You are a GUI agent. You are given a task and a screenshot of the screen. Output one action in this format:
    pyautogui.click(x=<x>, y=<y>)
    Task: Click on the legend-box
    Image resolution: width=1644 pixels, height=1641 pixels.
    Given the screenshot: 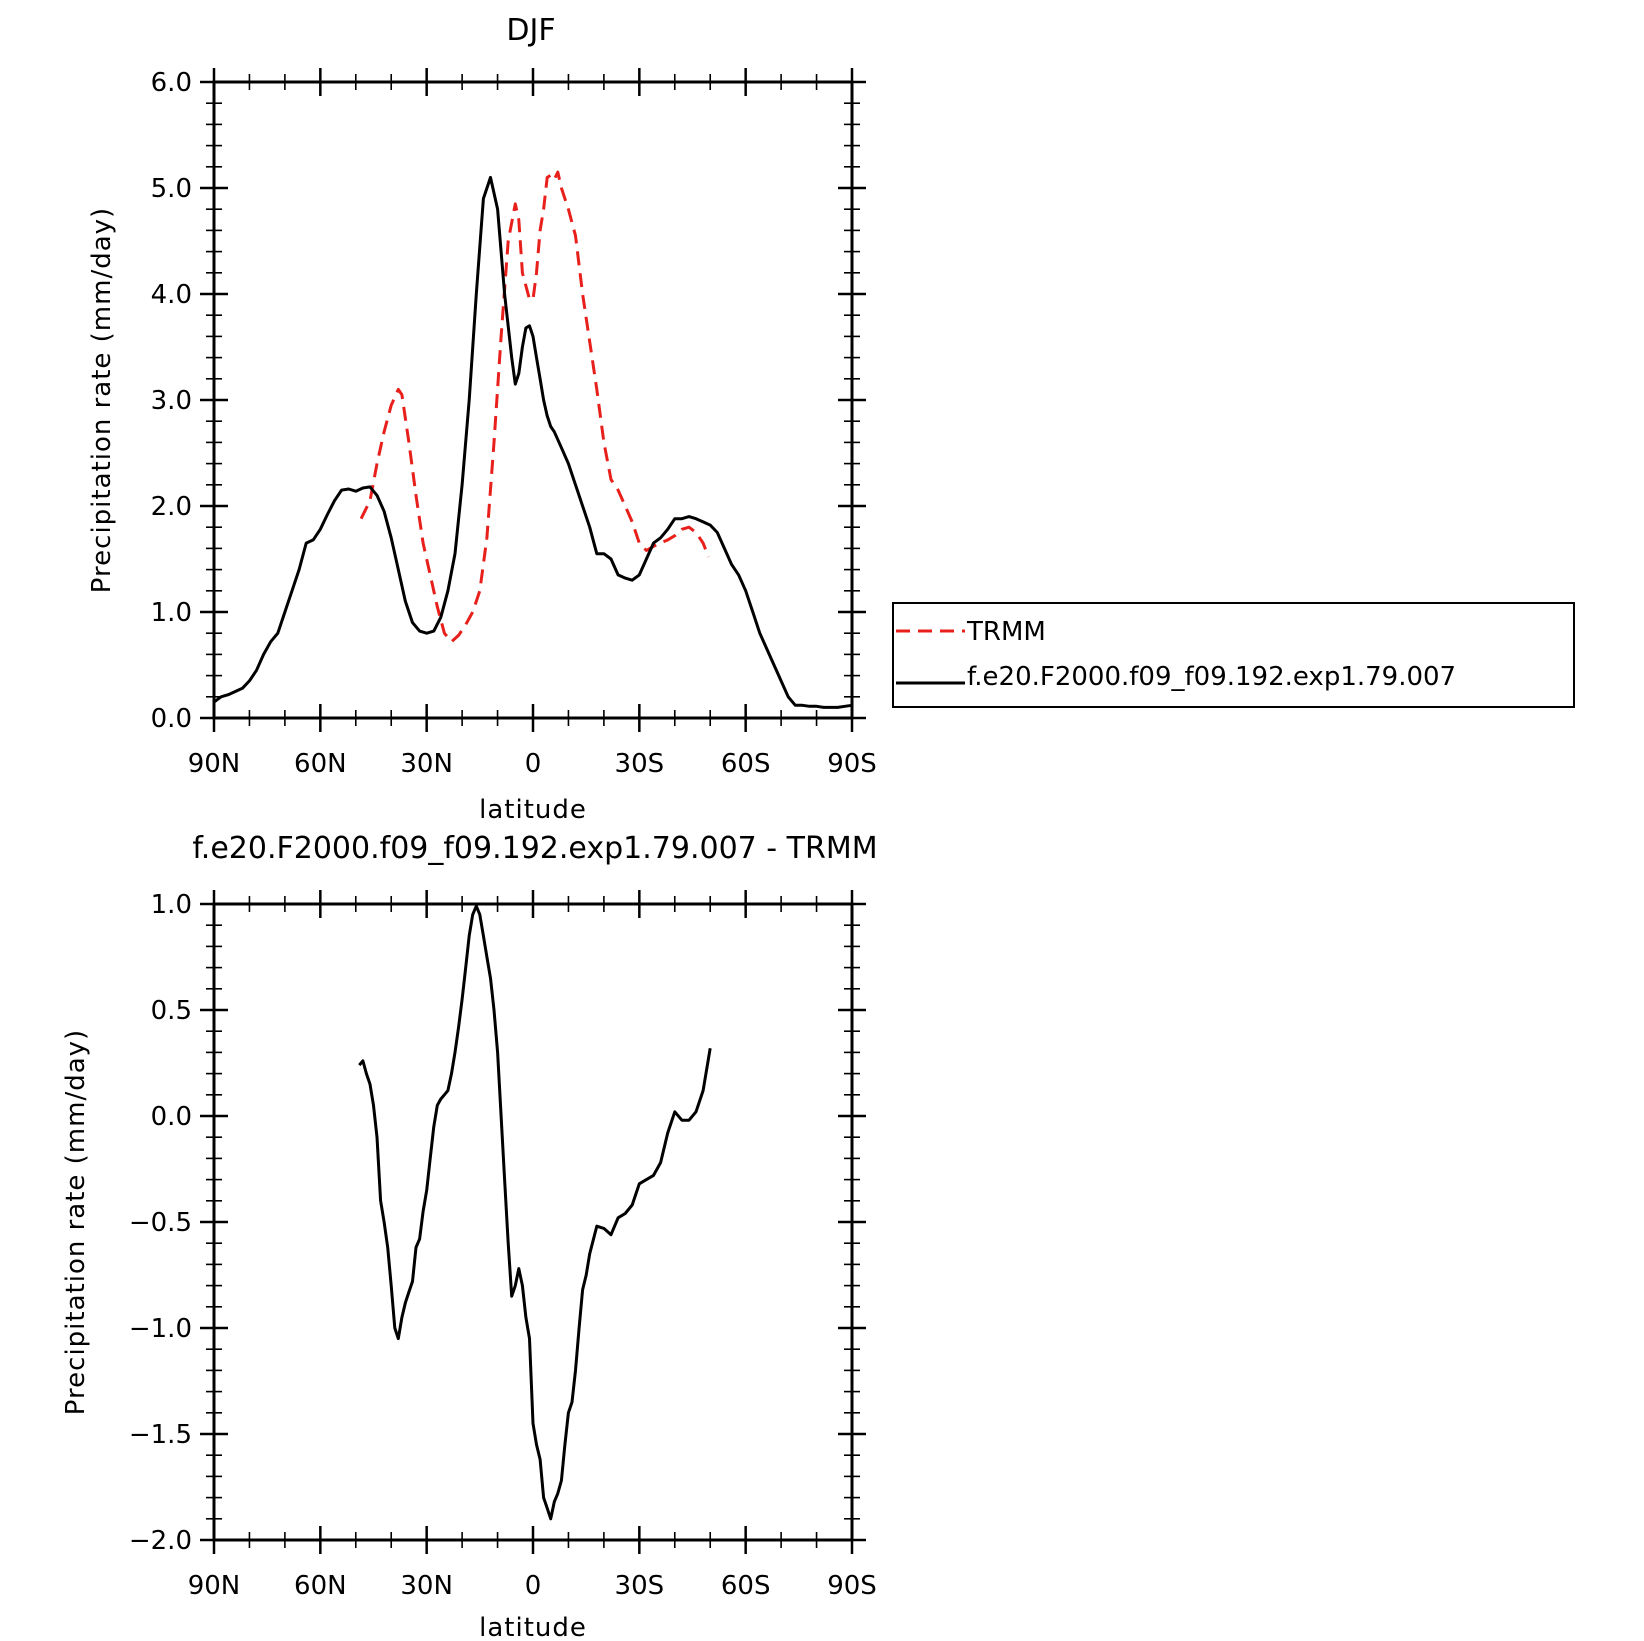 What is the action you would take?
    pyautogui.click(x=1233, y=655)
    